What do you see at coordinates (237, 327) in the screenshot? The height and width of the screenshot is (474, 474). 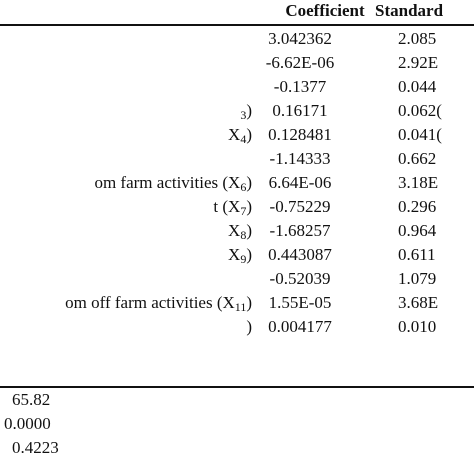 I see `table-row: ) 0.004177 0.010` at bounding box center [237, 327].